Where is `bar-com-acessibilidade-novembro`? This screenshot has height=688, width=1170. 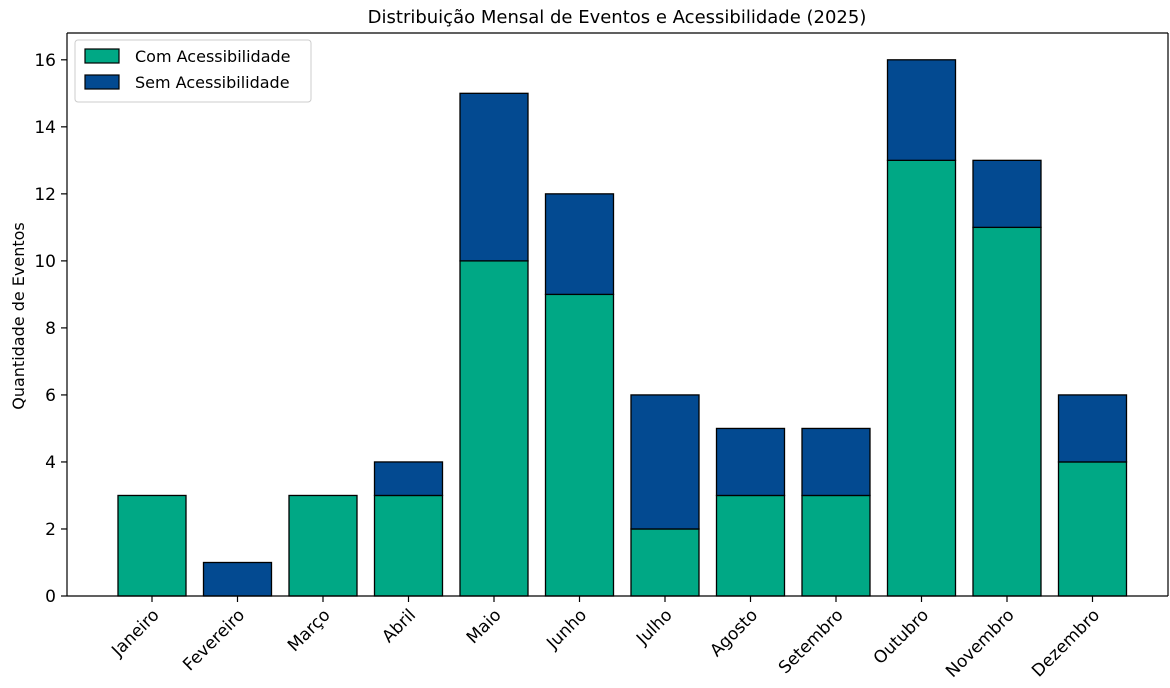
bar-com-acessibilidade-novembro is located at coordinates (1007, 411).